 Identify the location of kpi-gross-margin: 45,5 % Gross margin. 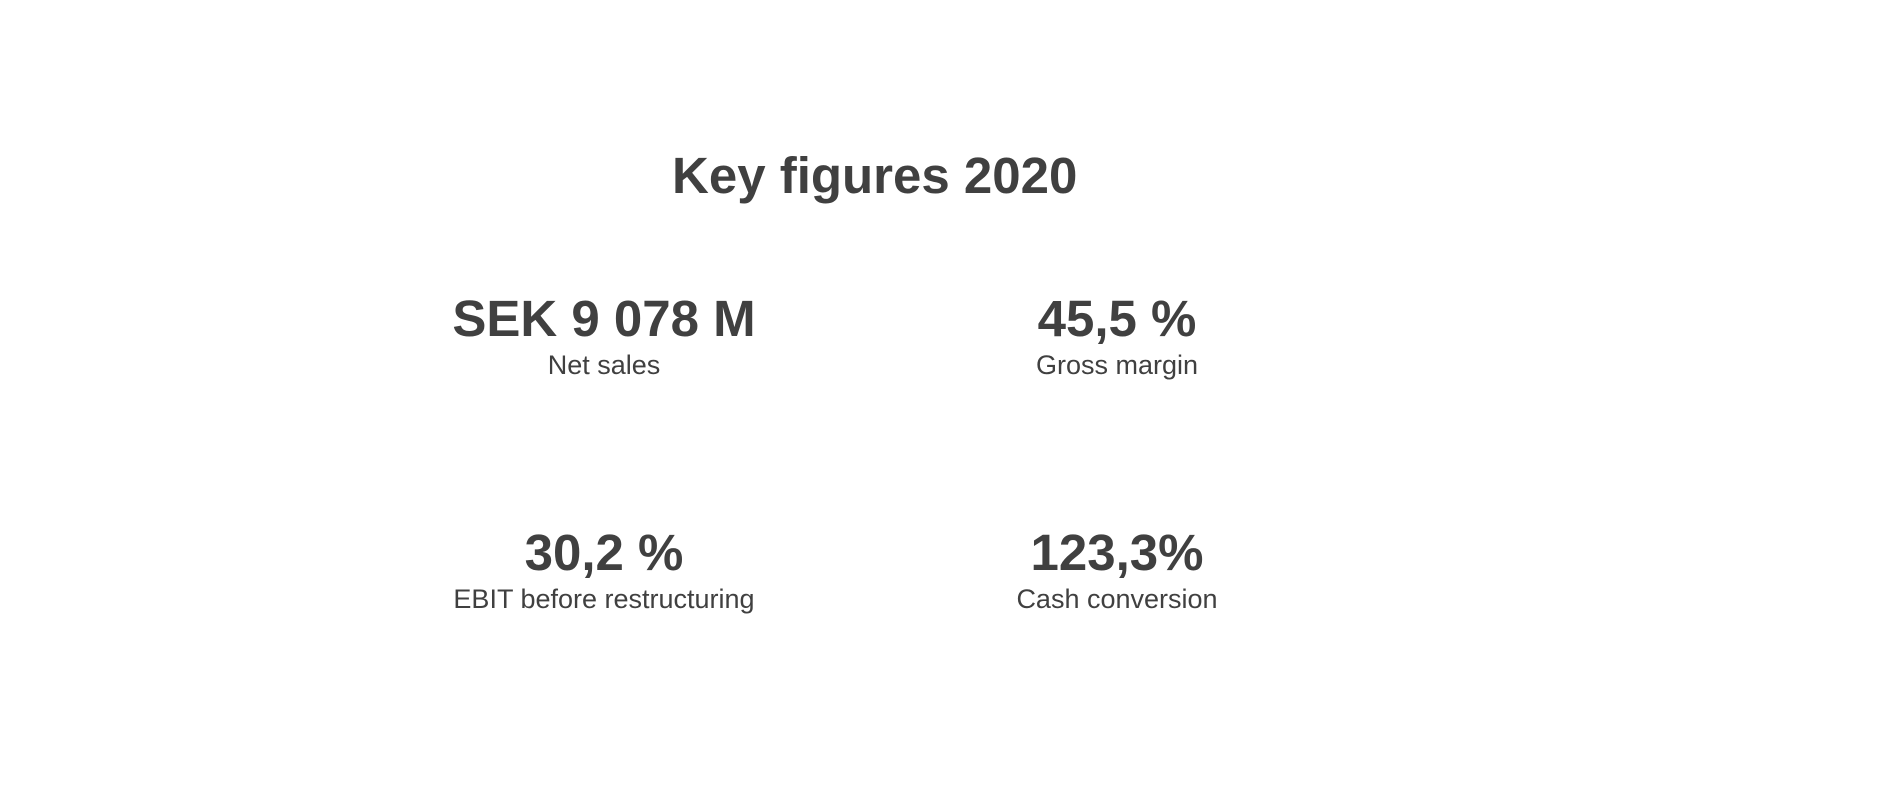
(1117, 335).